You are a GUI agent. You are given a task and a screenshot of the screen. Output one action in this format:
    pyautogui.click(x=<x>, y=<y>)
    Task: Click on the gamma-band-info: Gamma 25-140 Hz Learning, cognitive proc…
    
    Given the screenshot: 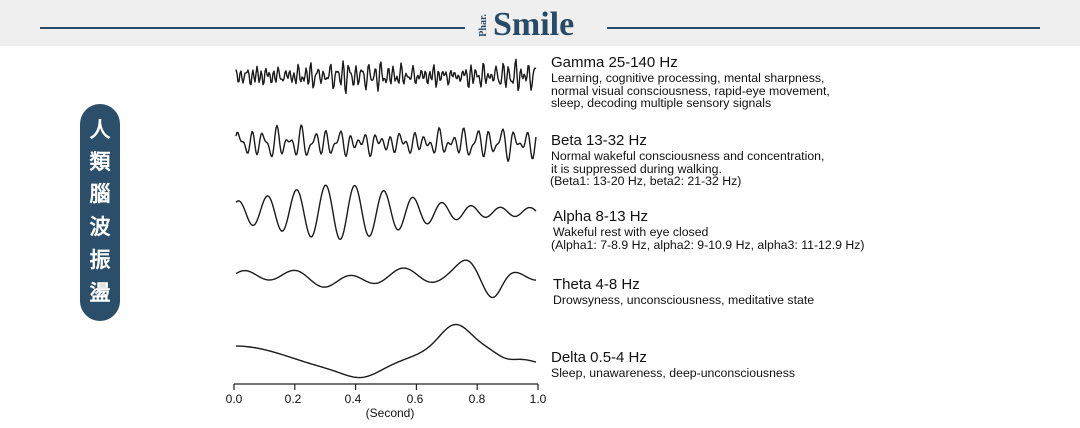 What is the action you would take?
    pyautogui.click(x=690, y=82)
    